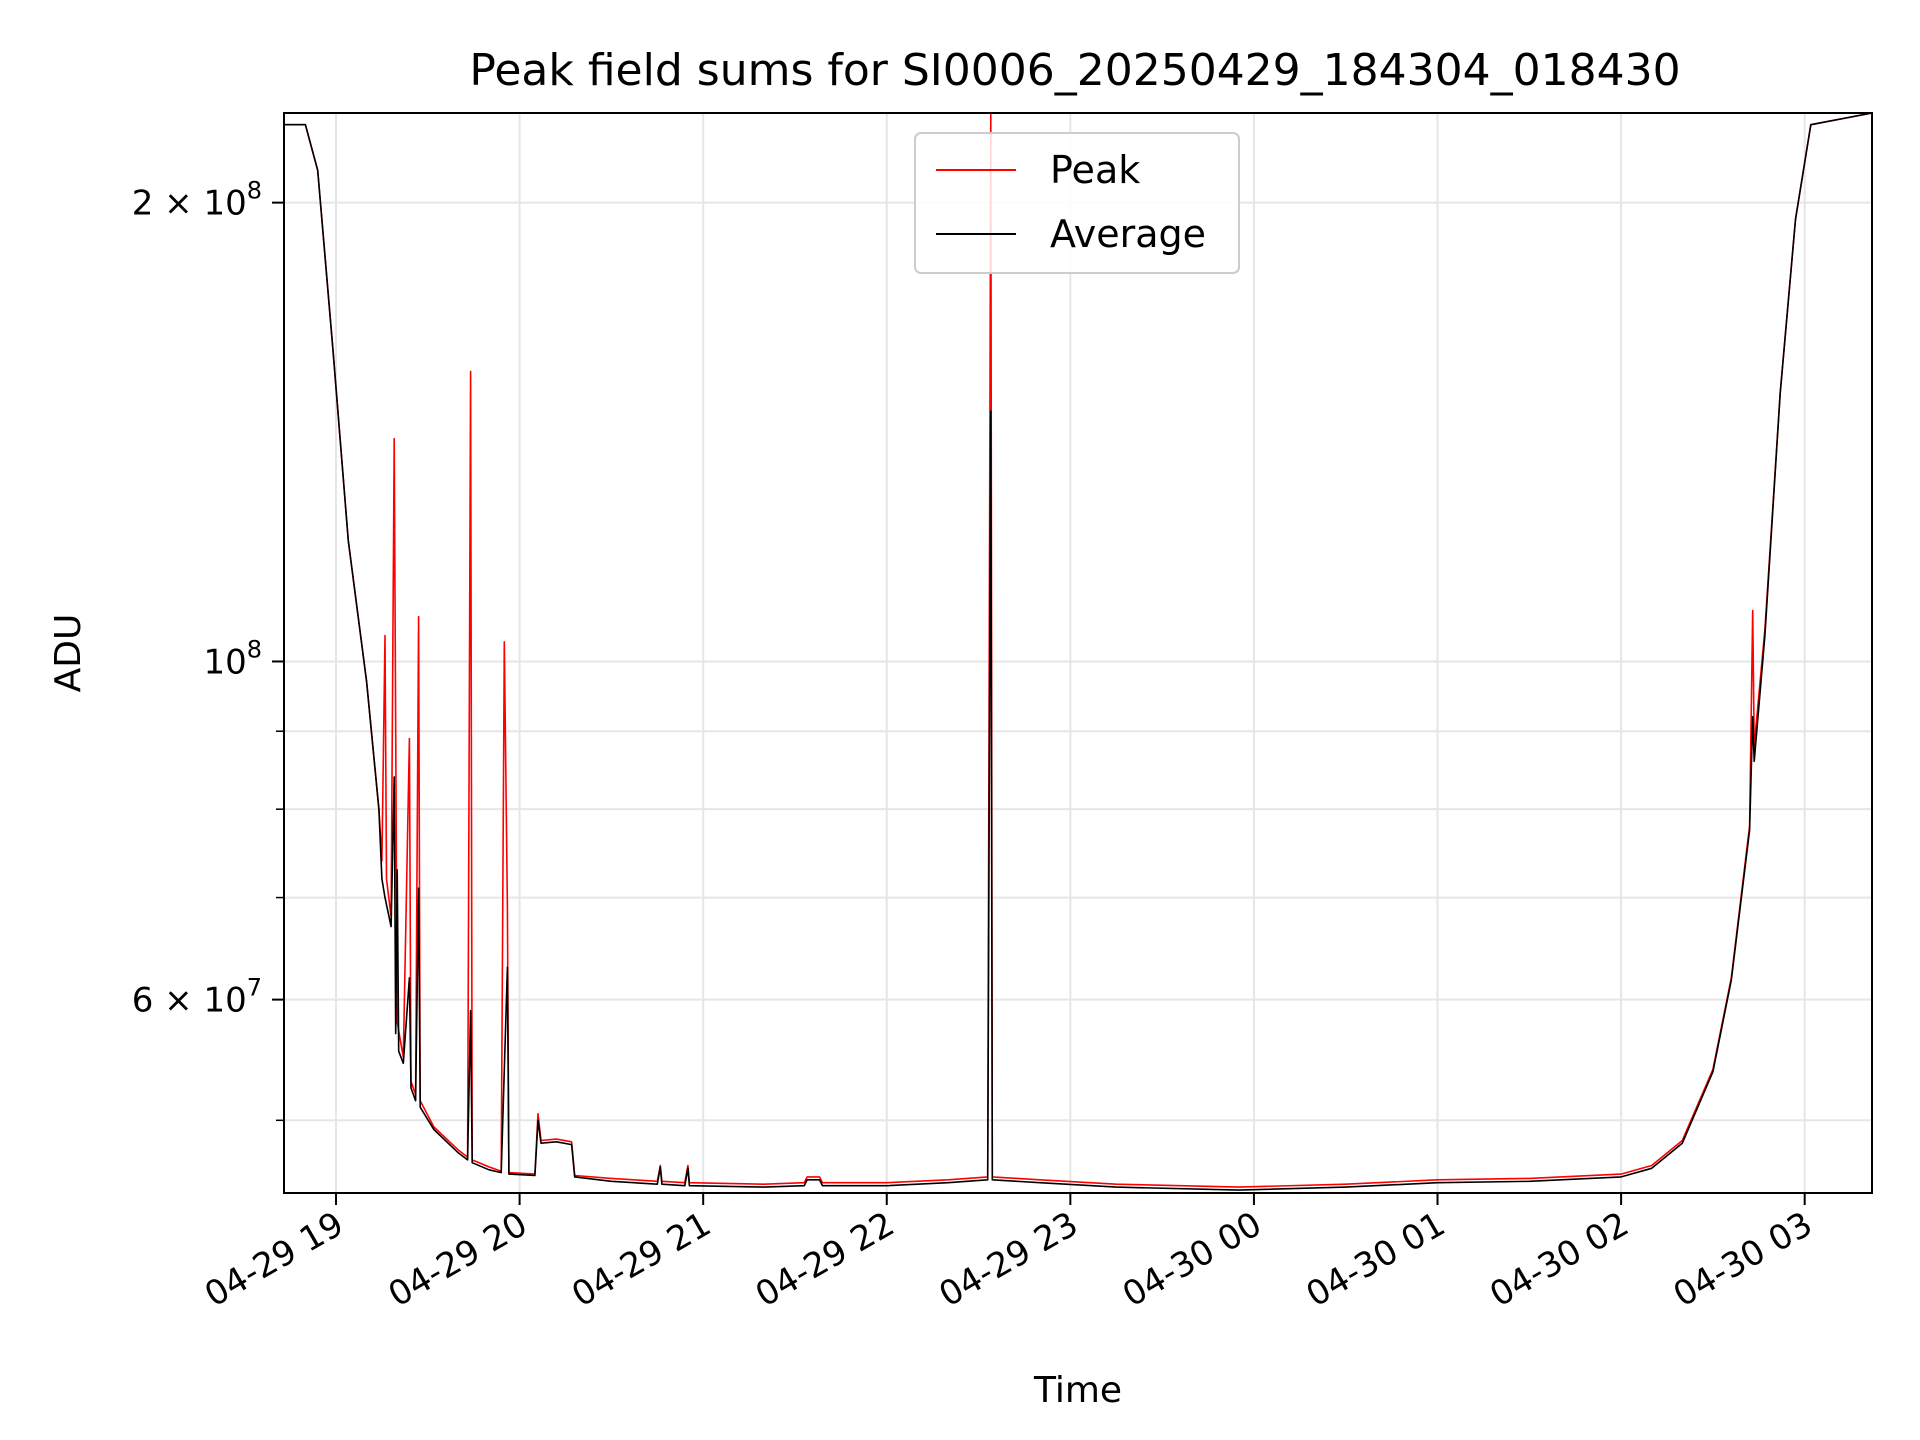  Describe the element at coordinates (1008, 1259) in the screenshot. I see `x-tick-label: 04-29 23` at that location.